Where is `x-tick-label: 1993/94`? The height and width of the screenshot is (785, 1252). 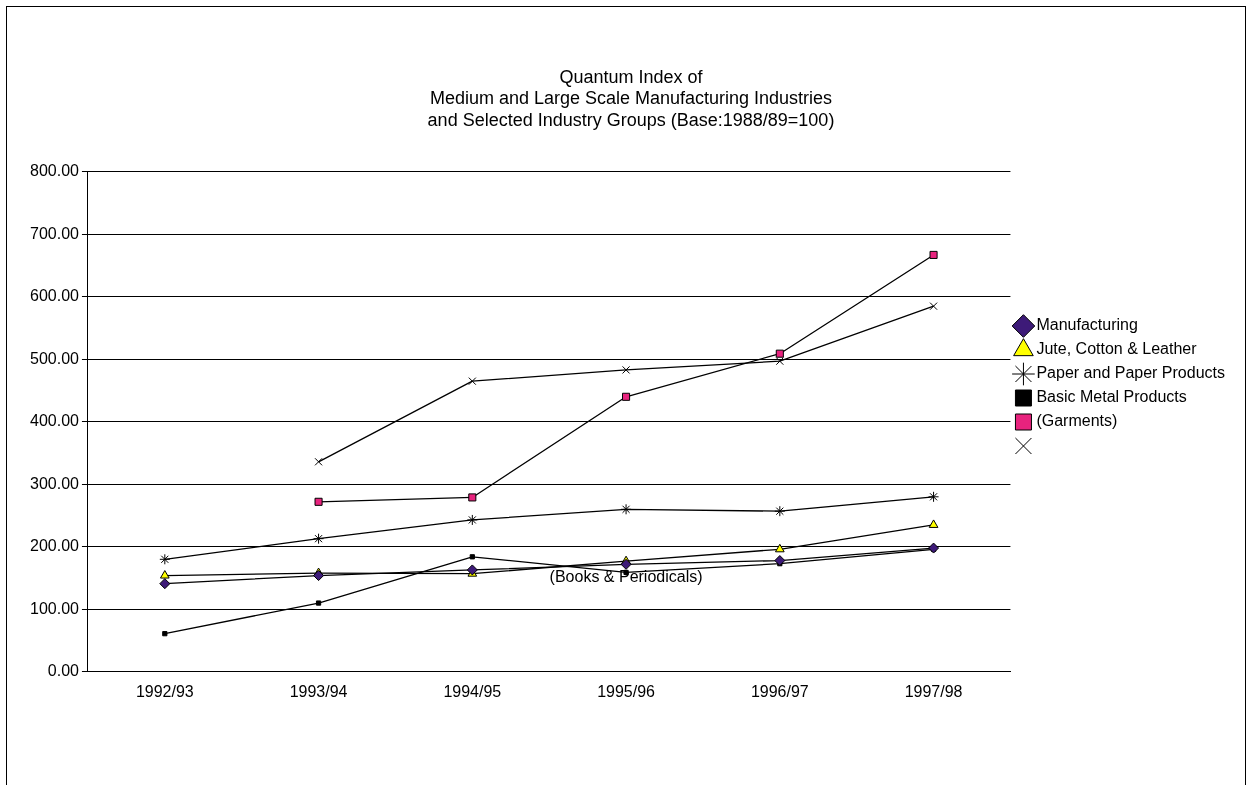
x-tick-label: 1993/94 is located at coordinates (318, 691).